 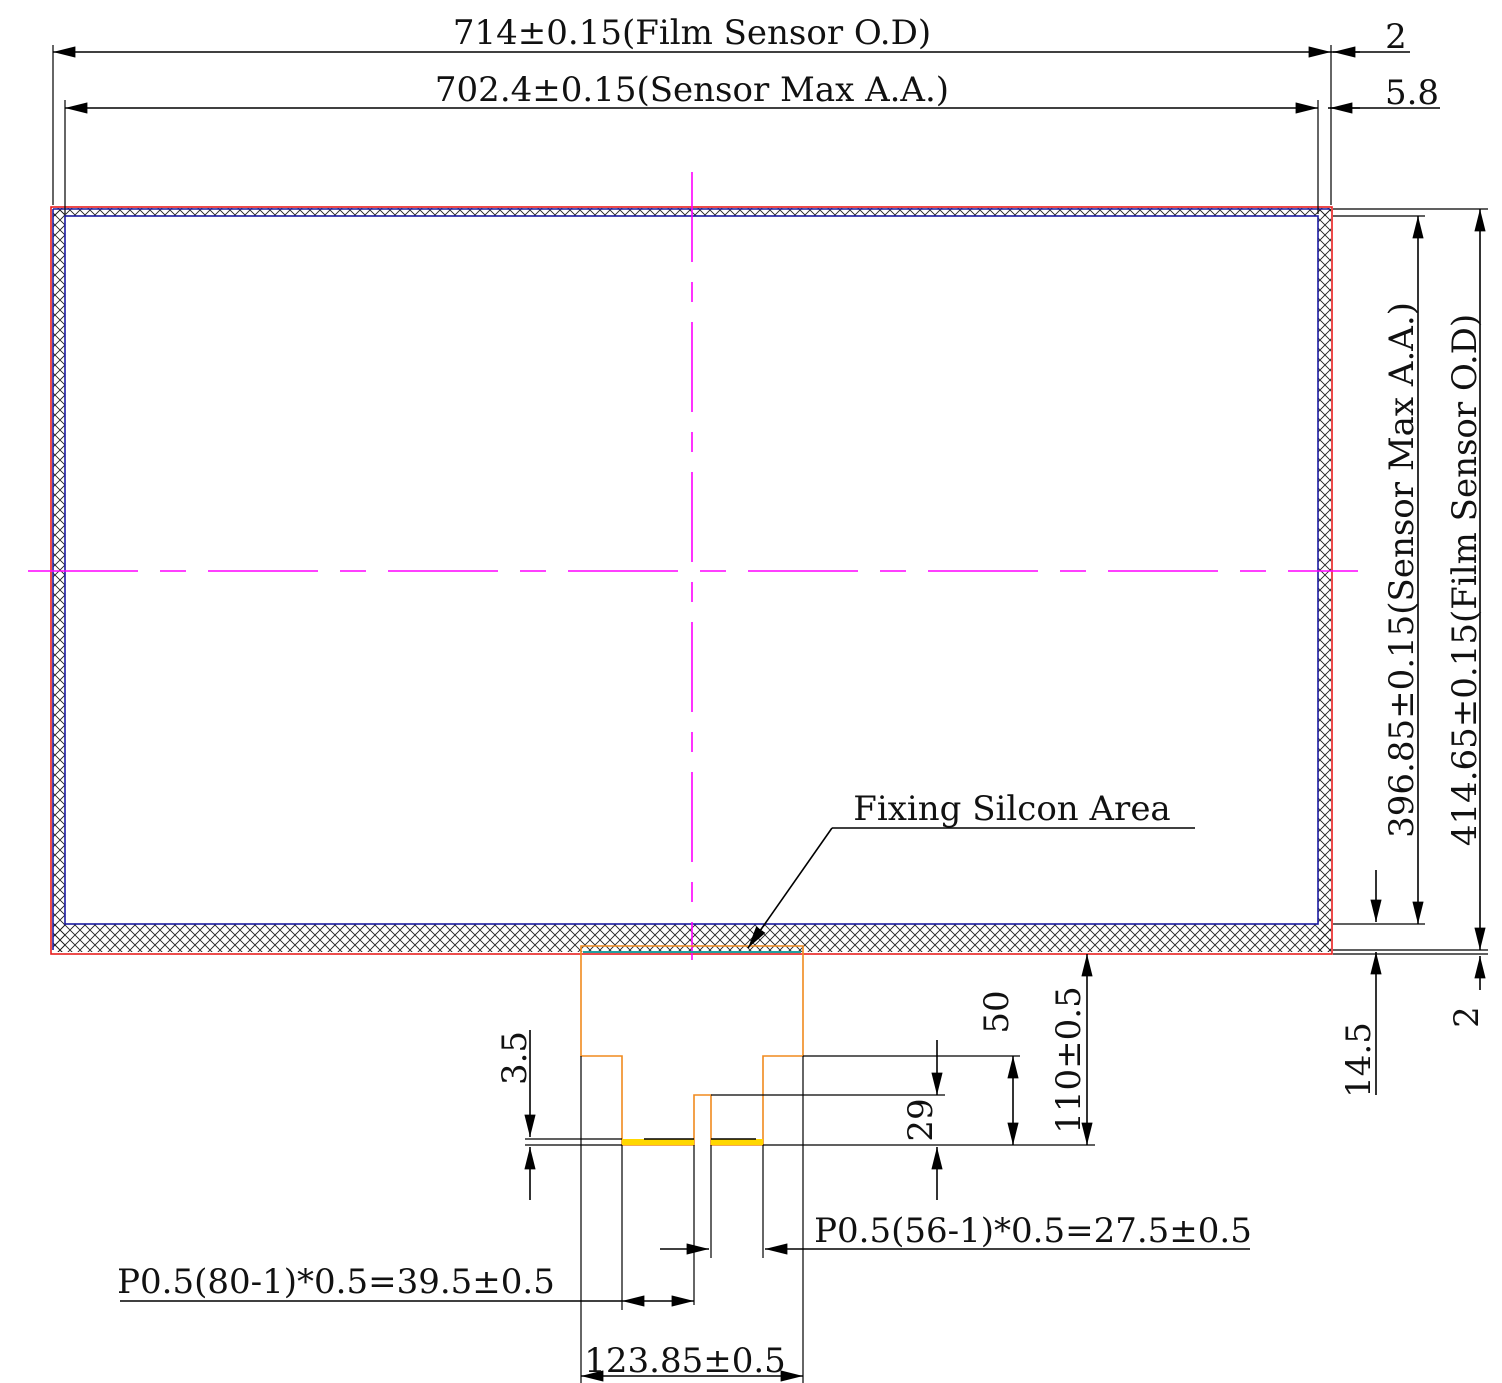 I want to click on fpc-tail, so click(x=692, y=1045).